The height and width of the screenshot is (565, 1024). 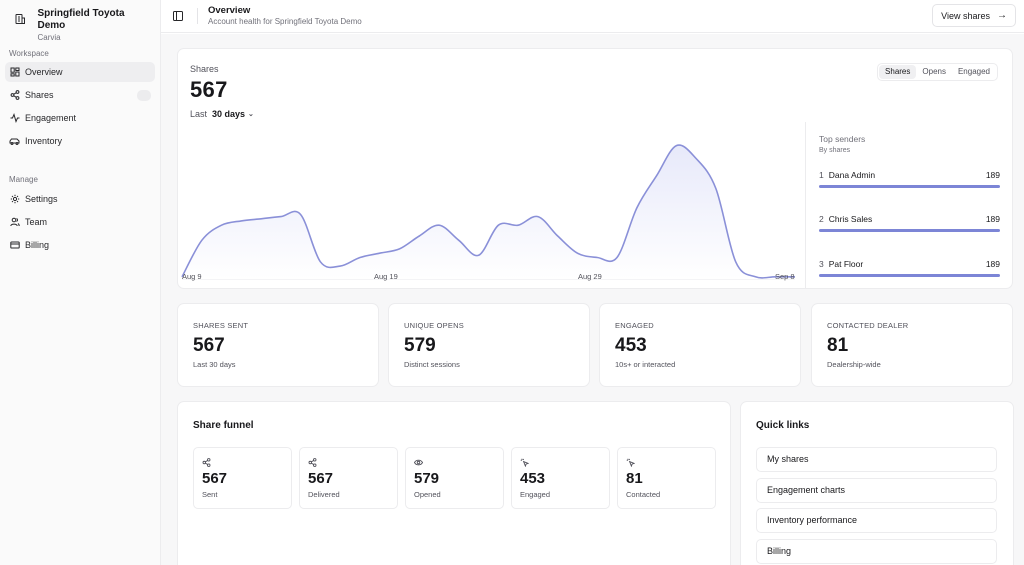 I want to click on funnel-step-sent: 567 Sent, so click(x=242, y=478).